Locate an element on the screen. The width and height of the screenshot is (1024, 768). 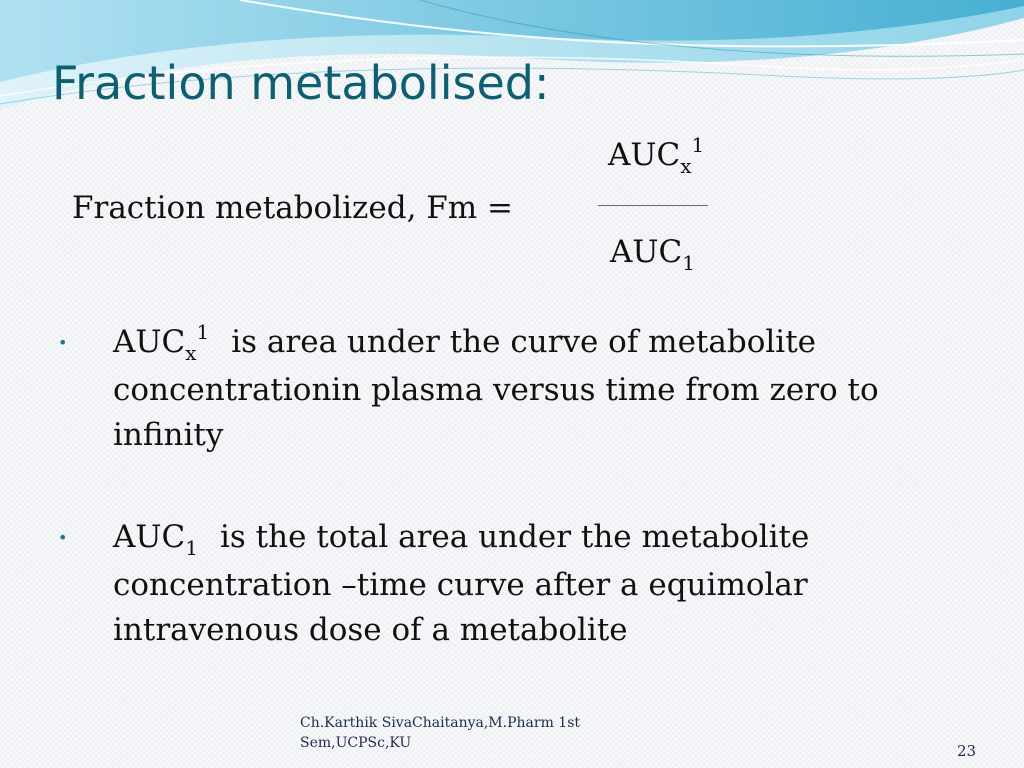
bullet-term-subscript: x is located at coordinates (191, 353).